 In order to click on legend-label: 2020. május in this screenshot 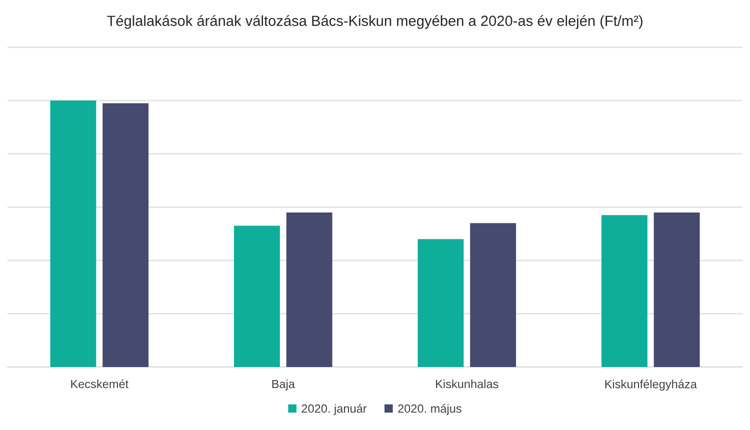, I will do `click(430, 410)`.